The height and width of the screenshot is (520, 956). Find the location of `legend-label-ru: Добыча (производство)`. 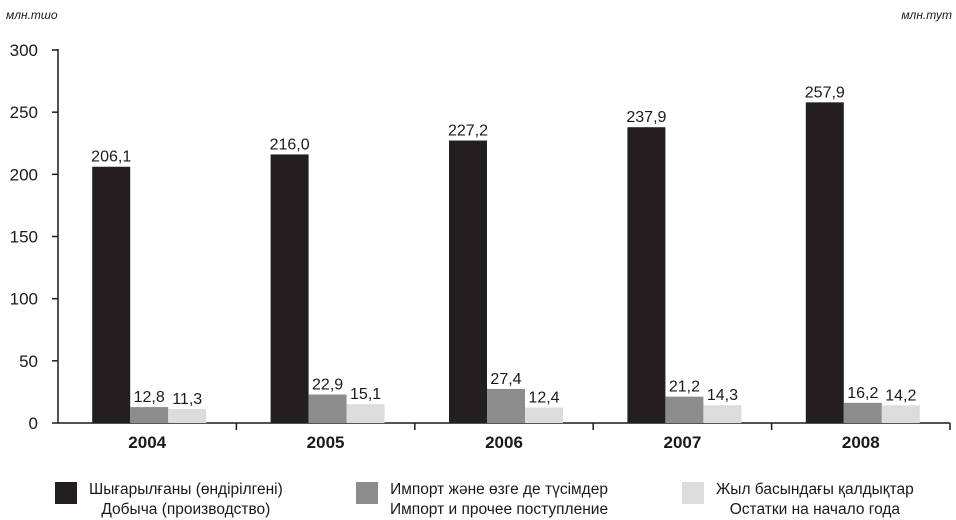

legend-label-ru: Добыча (производство) is located at coordinates (186, 509).